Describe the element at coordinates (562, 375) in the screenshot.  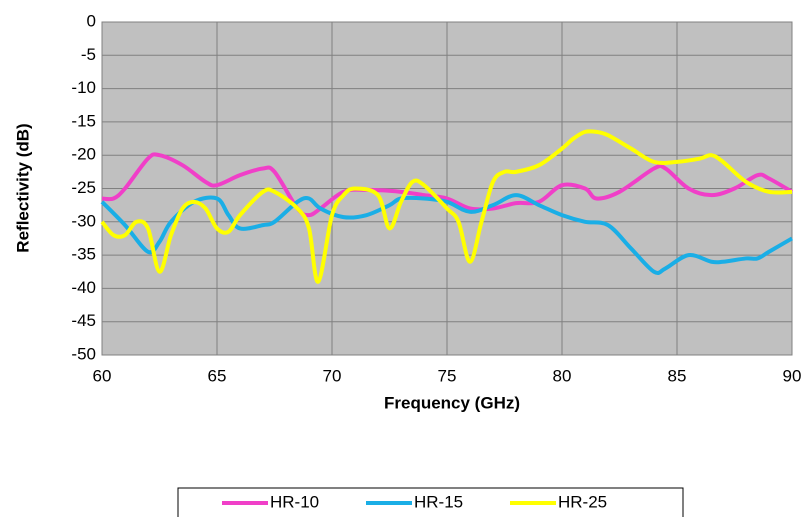
I see `x-tick-label: 80` at that location.